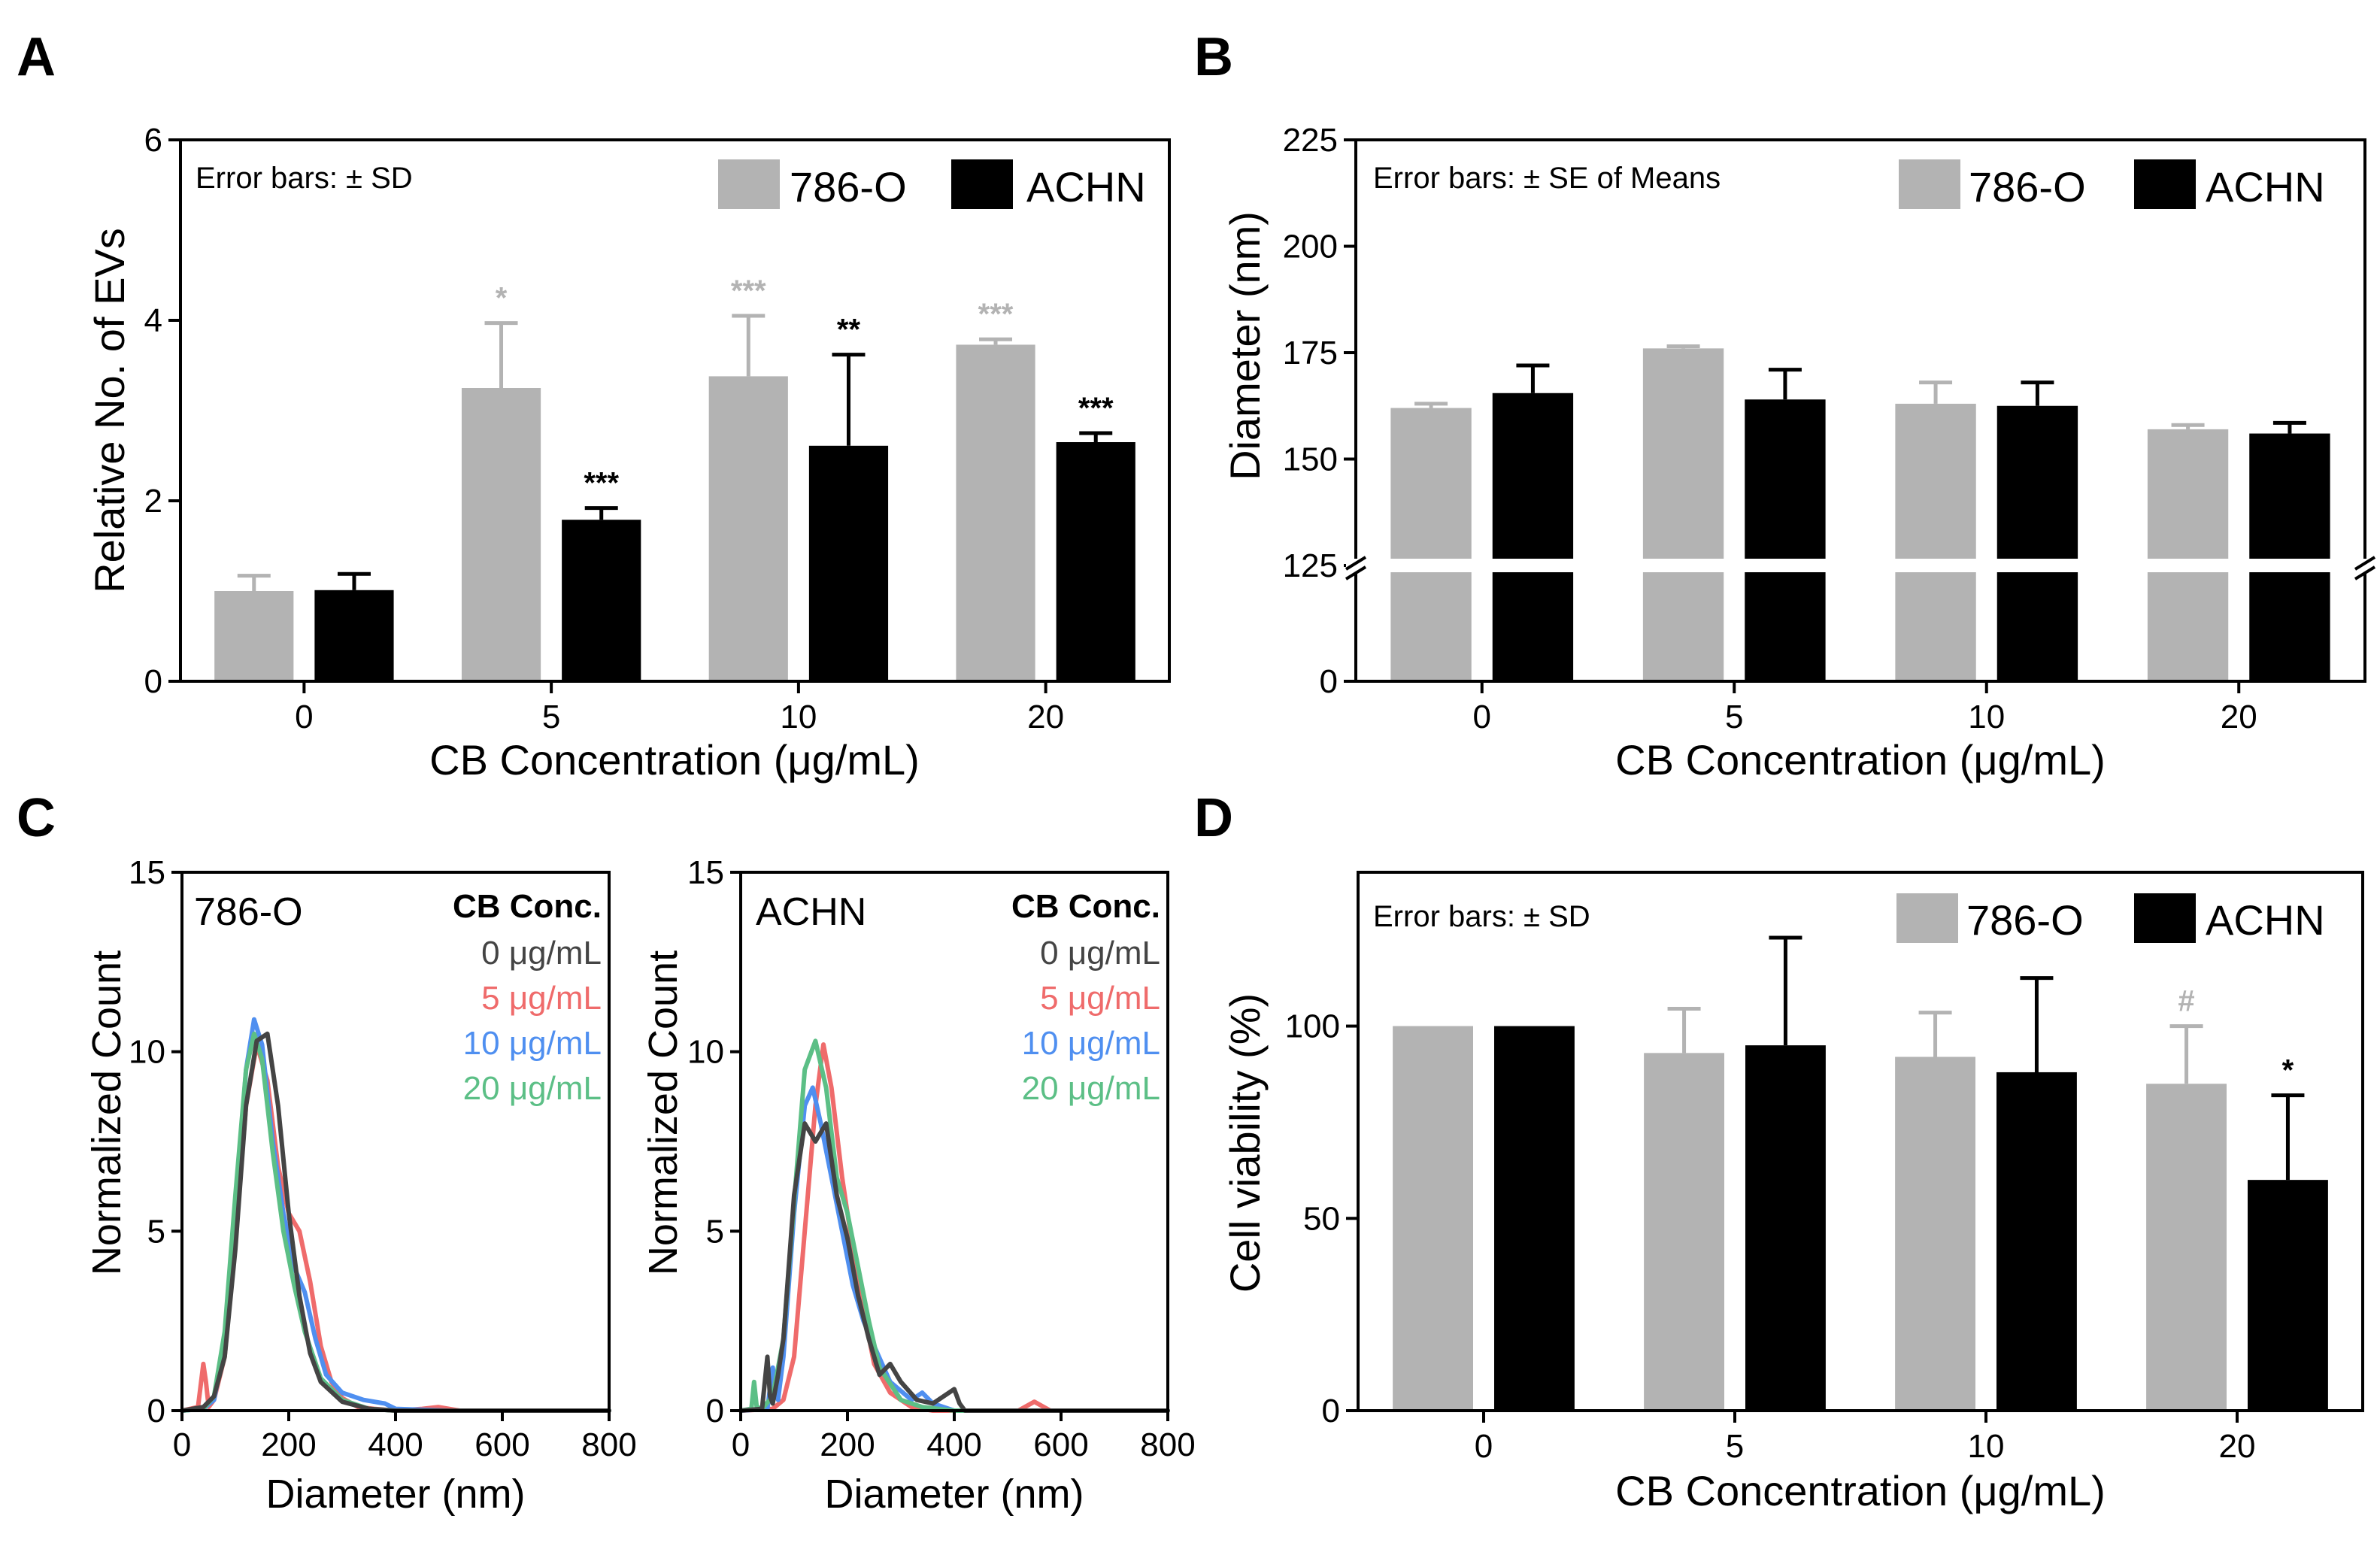  Describe the element at coordinates (1100, 998) in the screenshot. I see `panel-c-achn-legend-5: 5 μg/mL` at that location.